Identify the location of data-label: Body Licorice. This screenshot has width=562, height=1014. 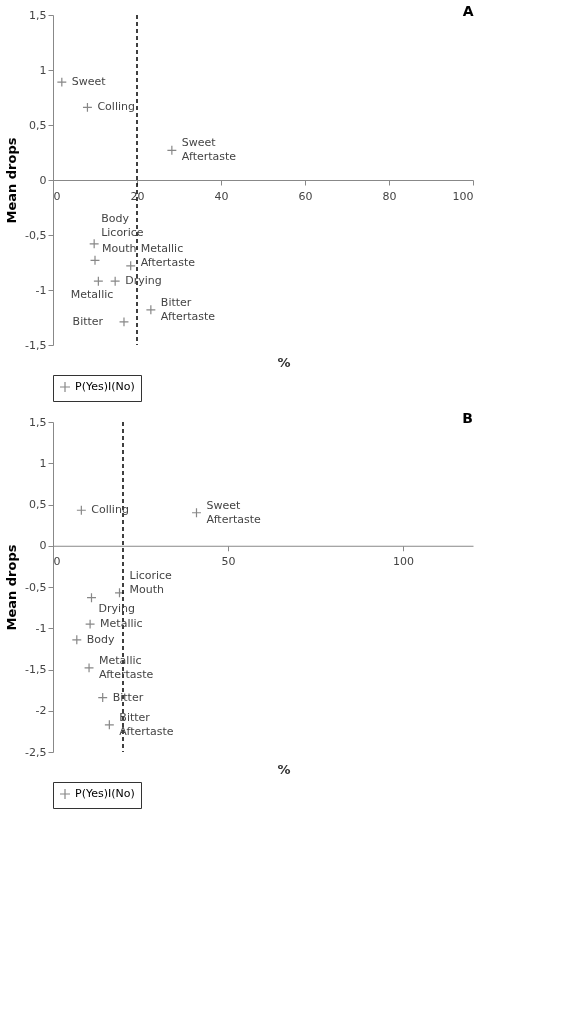
(122, 225).